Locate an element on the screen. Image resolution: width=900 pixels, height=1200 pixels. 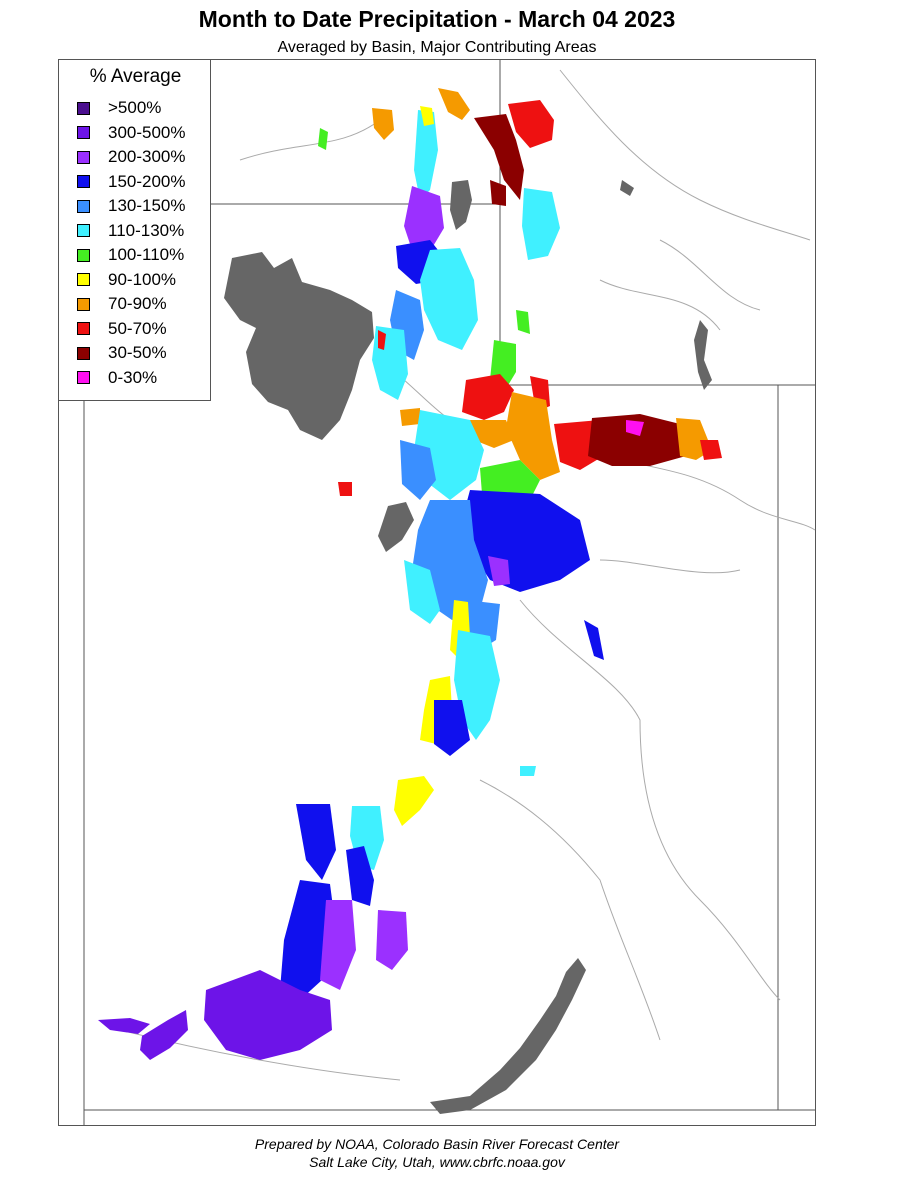
legend-item: 50-70% is located at coordinates (122, 329).